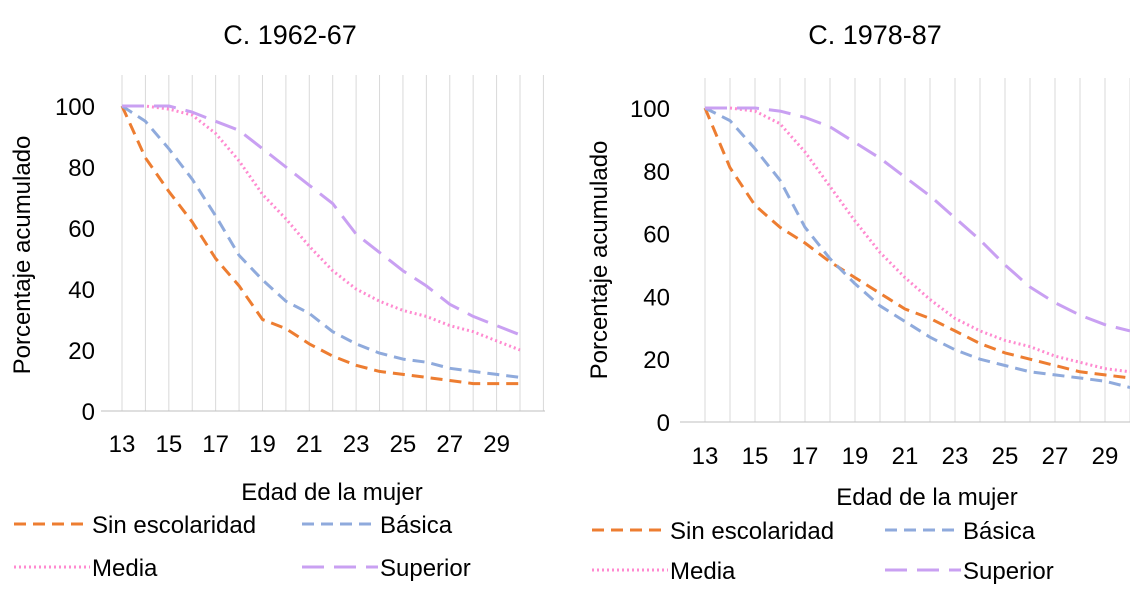  I want to click on chart-title: C. 1962-67, so click(290, 35).